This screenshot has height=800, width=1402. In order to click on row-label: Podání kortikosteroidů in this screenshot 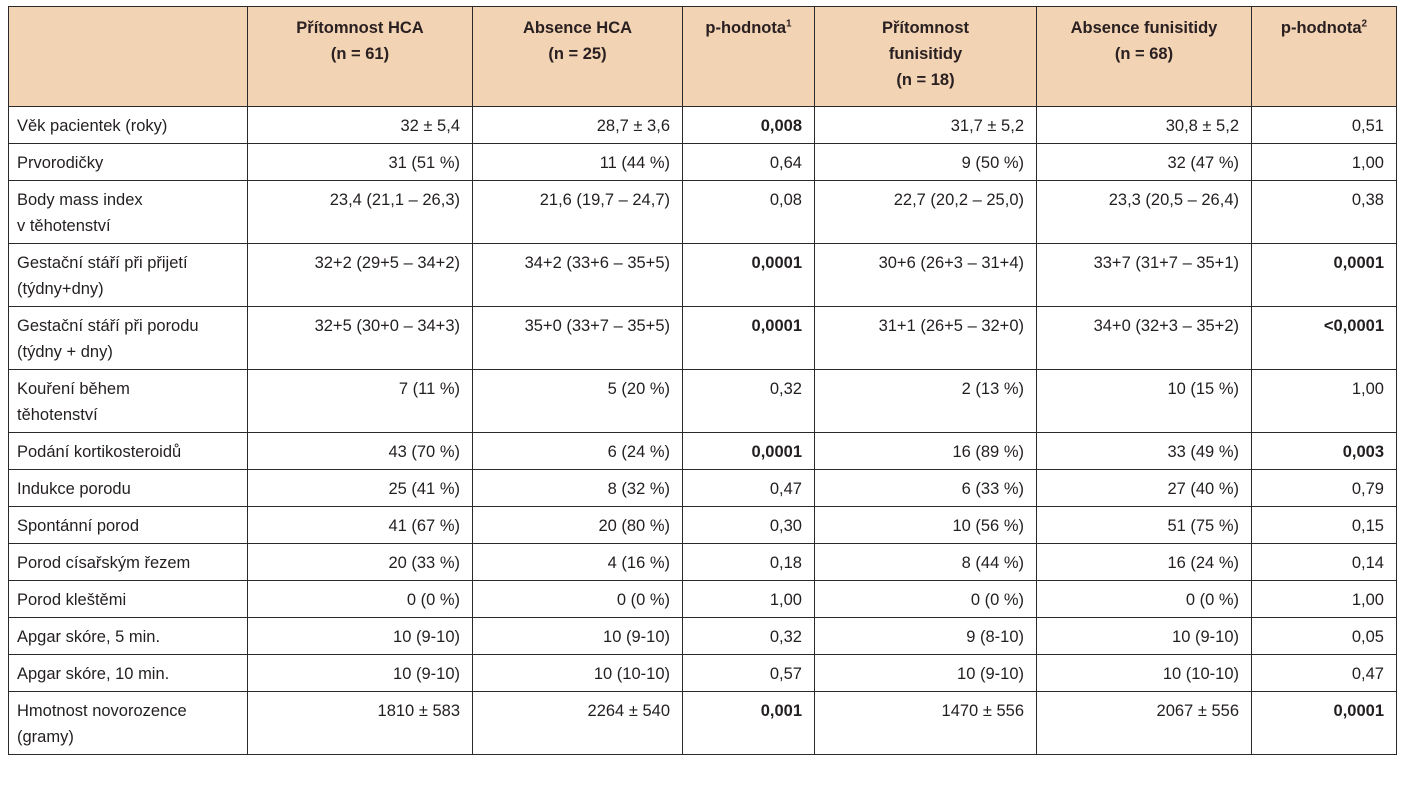, I will do `click(128, 451)`.